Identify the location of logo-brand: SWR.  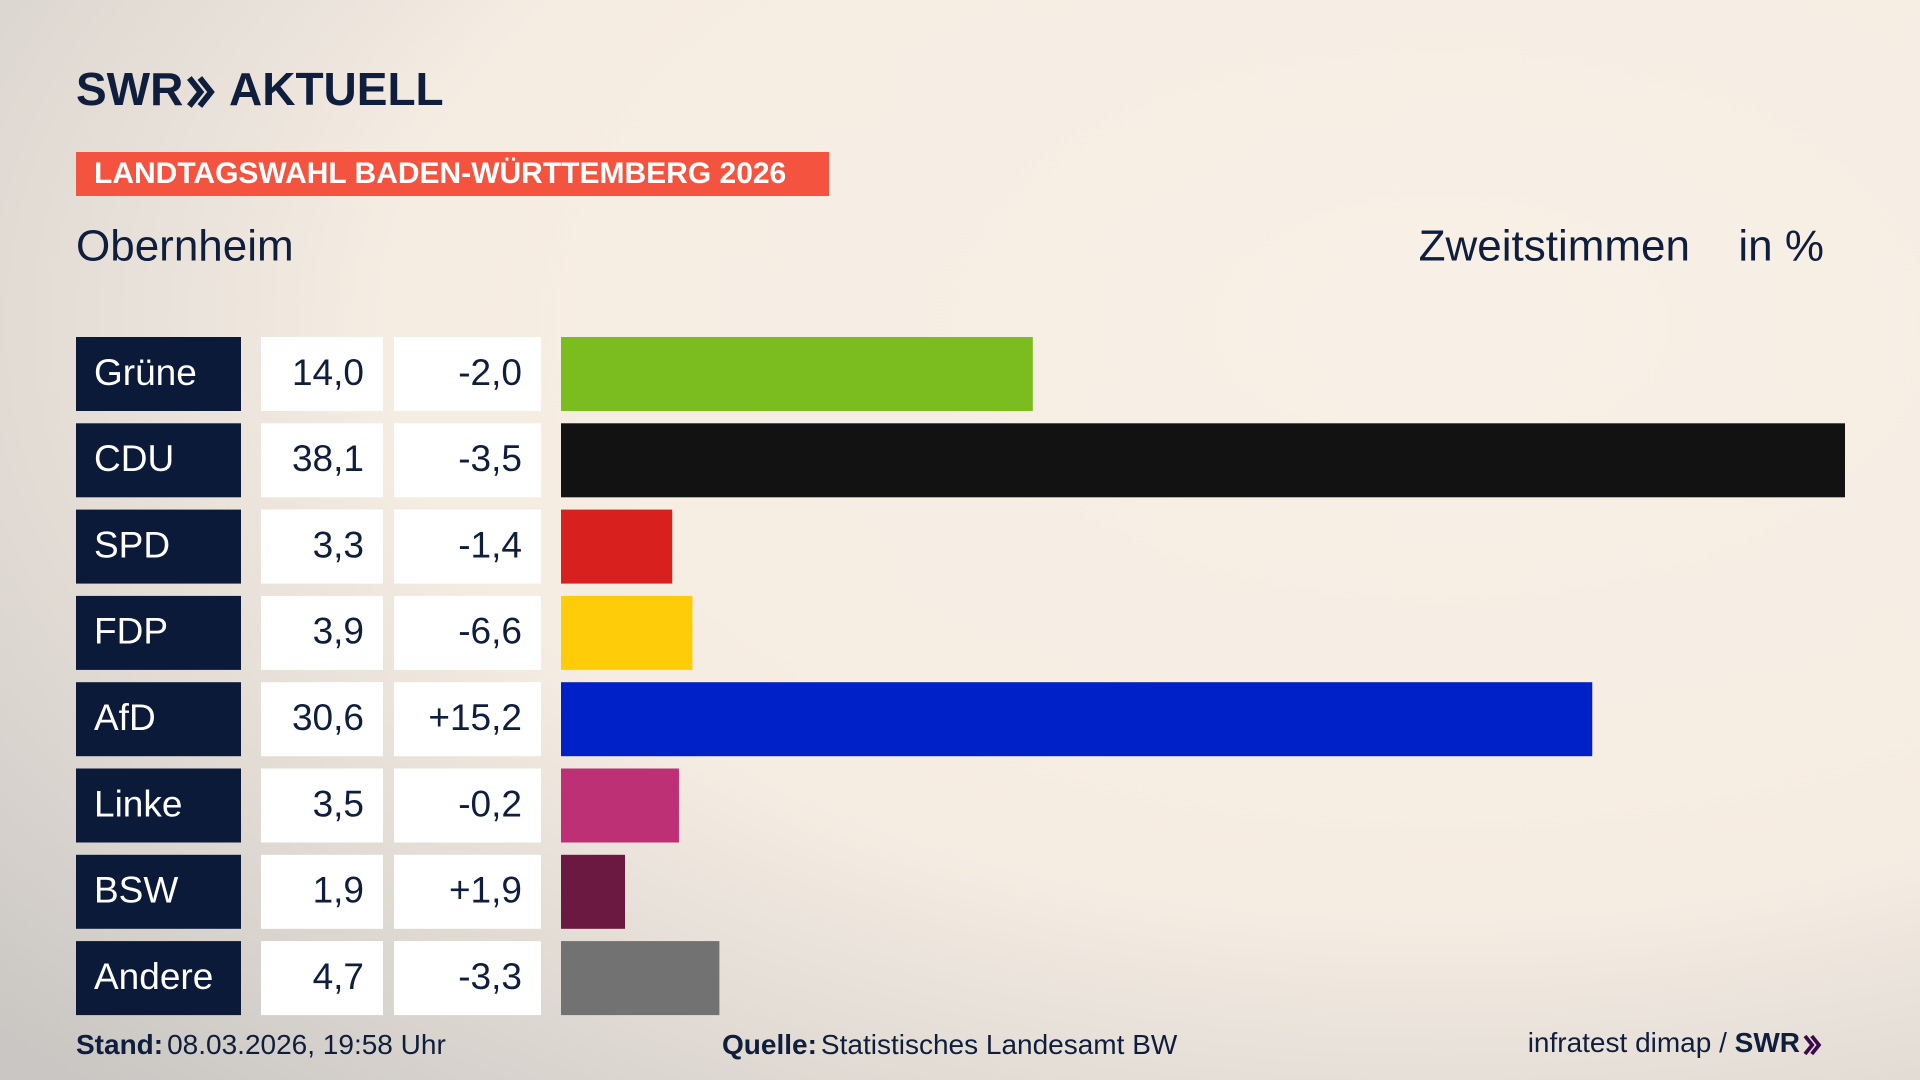
(129, 89).